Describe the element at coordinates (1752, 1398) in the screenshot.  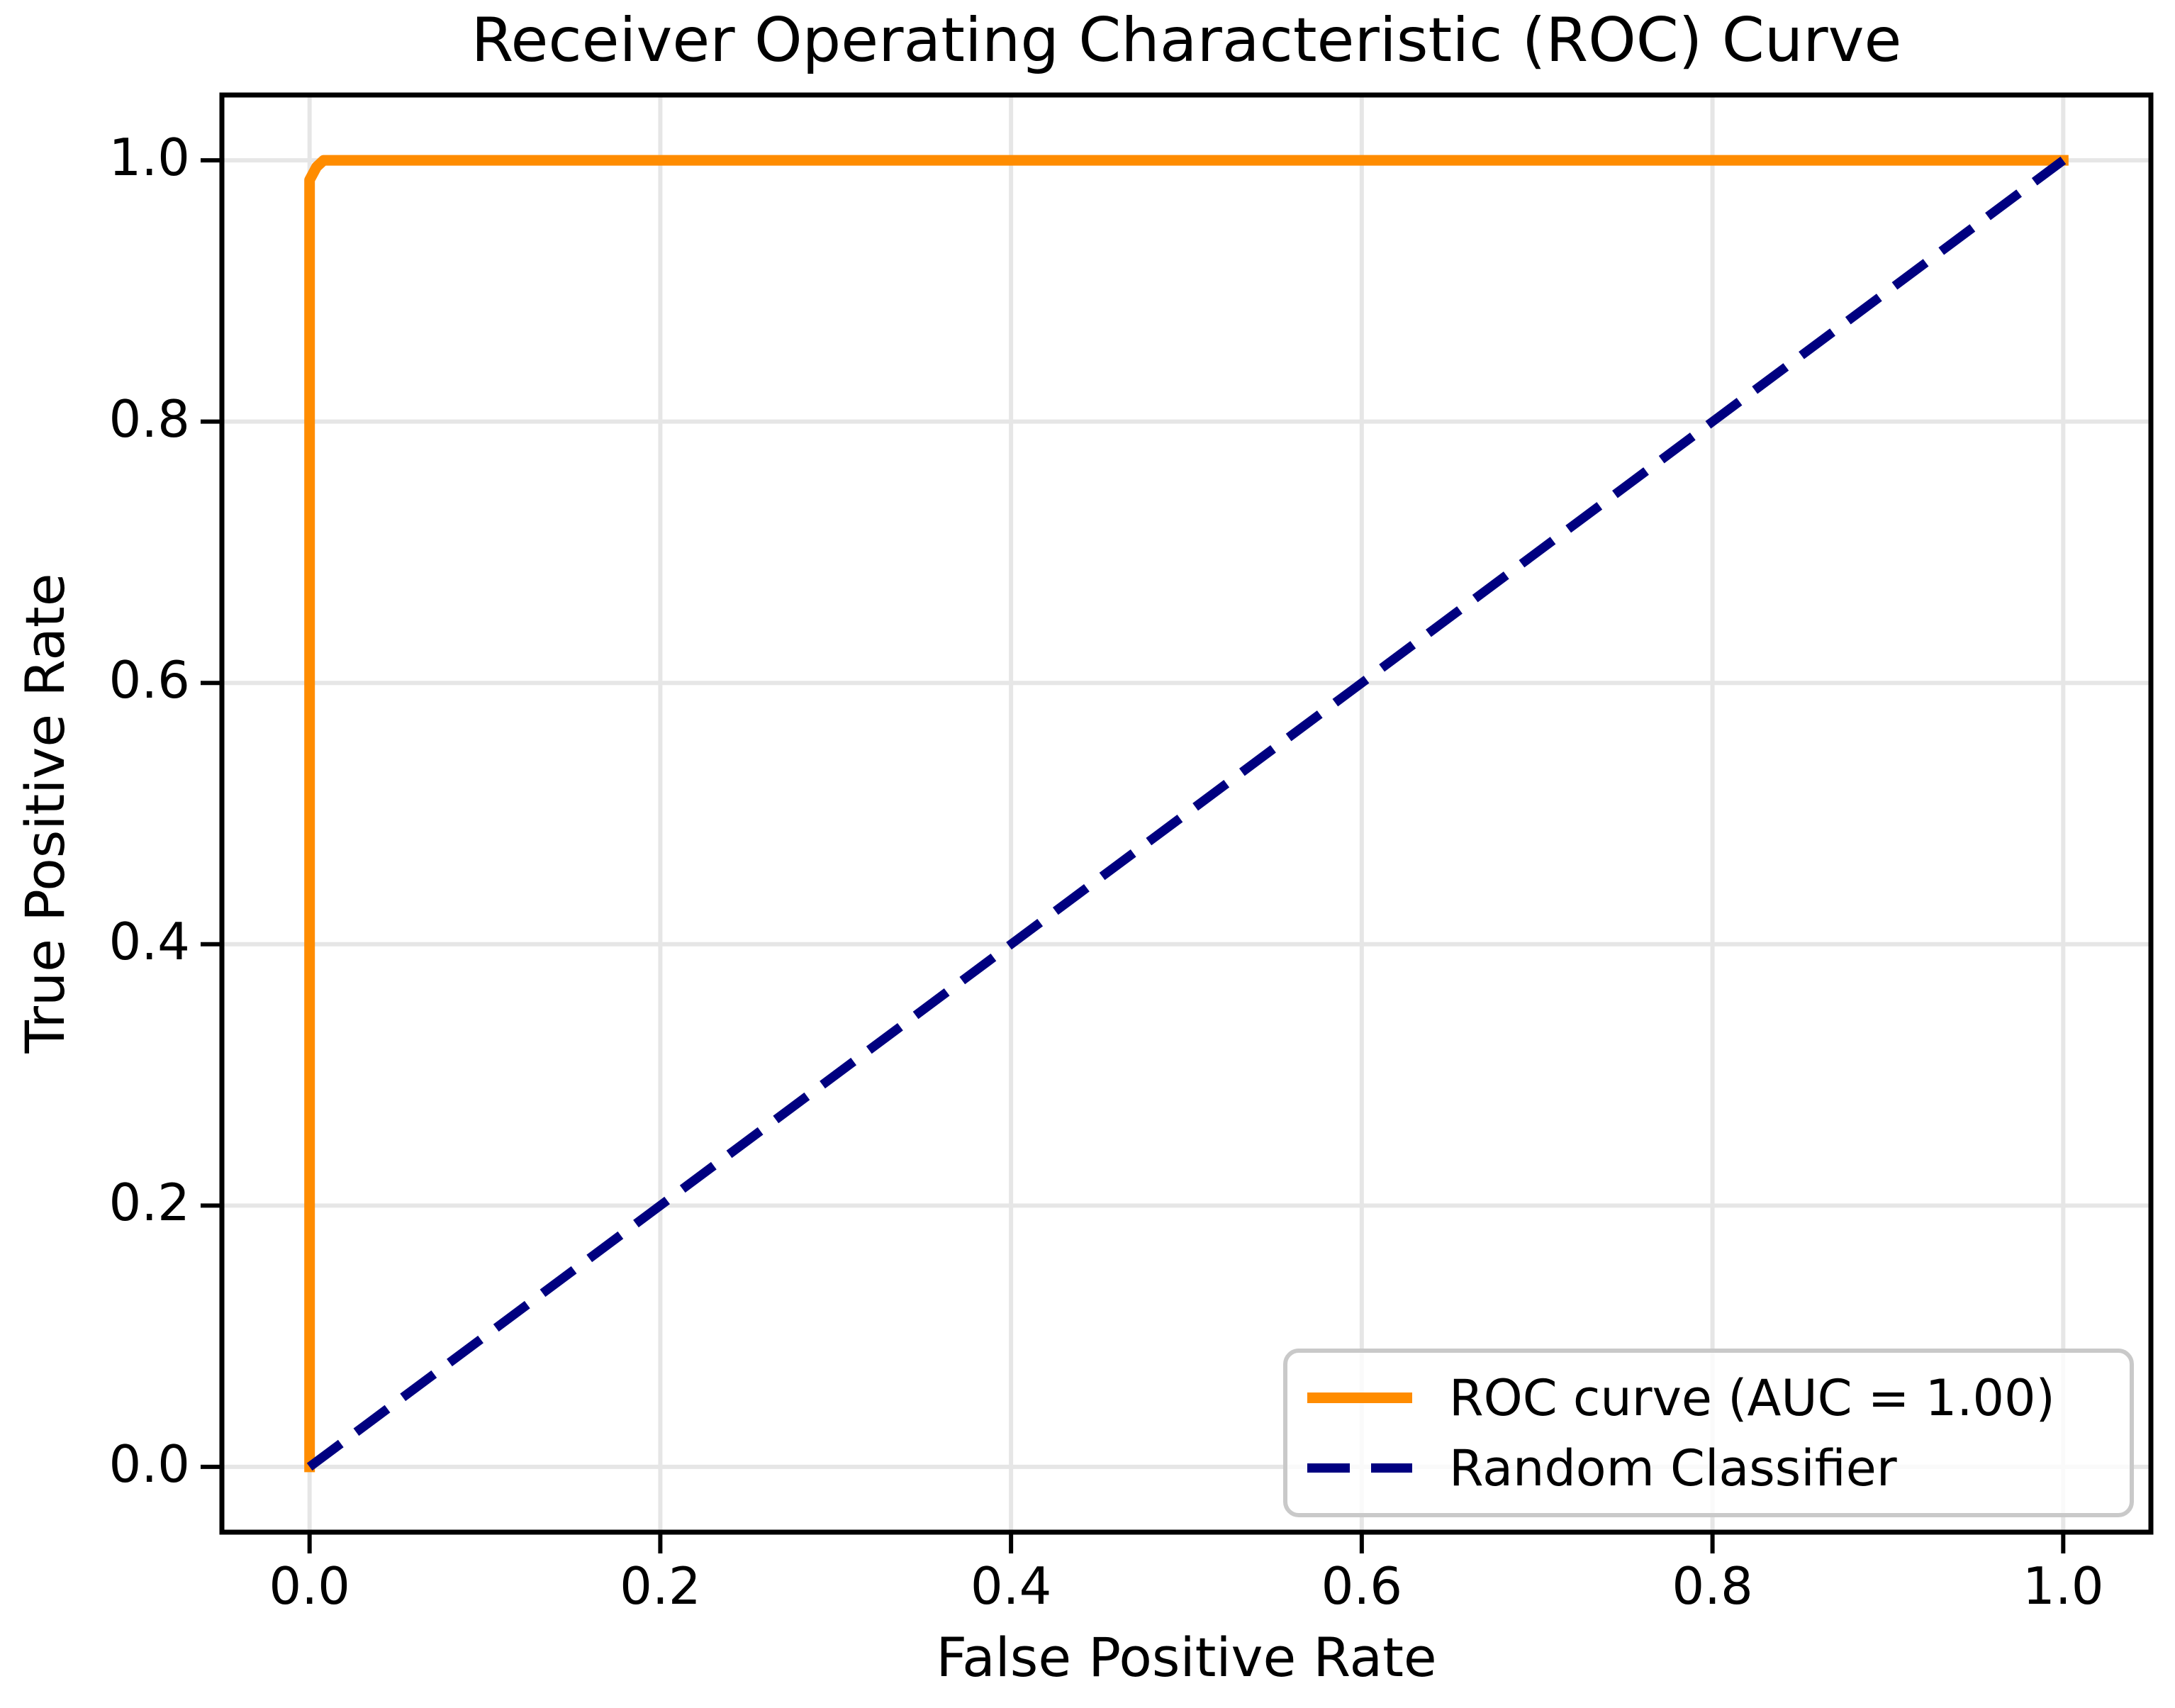
I see `legend-label-roc-curve: ROC curve (AUC = 1.00)` at that location.